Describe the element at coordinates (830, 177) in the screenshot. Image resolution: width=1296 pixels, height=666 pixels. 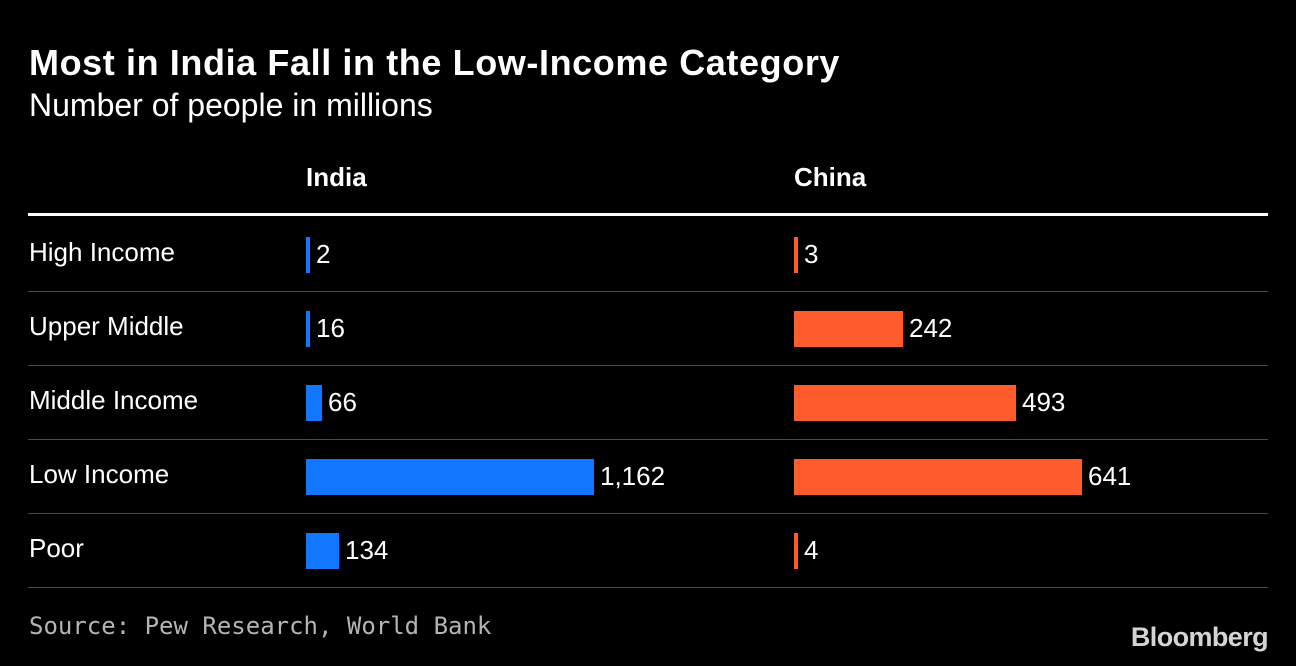
I see `column-header-china: China` at that location.